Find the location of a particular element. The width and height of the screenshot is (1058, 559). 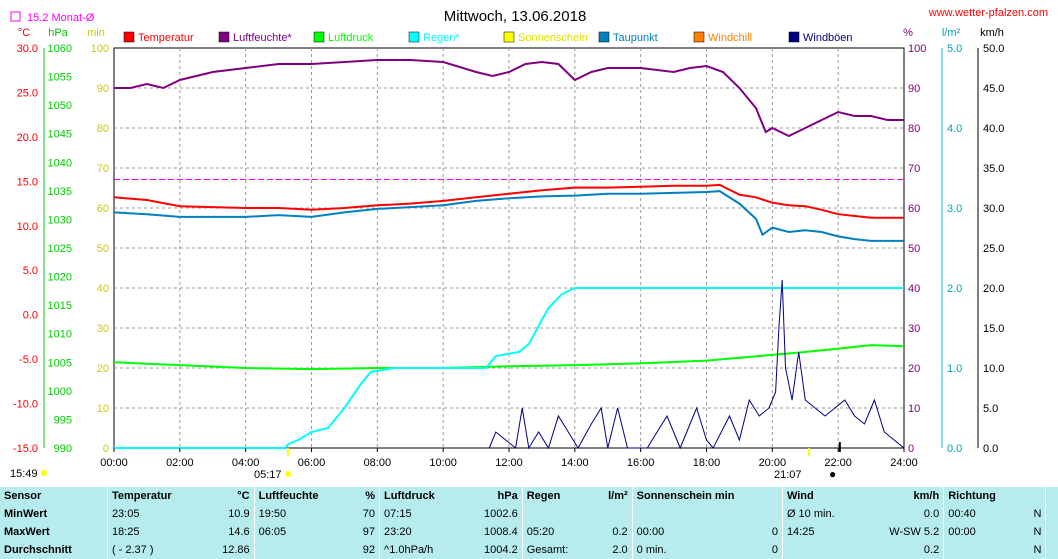

sunshine-header: Sonnenschein min is located at coordinates (707, 496).